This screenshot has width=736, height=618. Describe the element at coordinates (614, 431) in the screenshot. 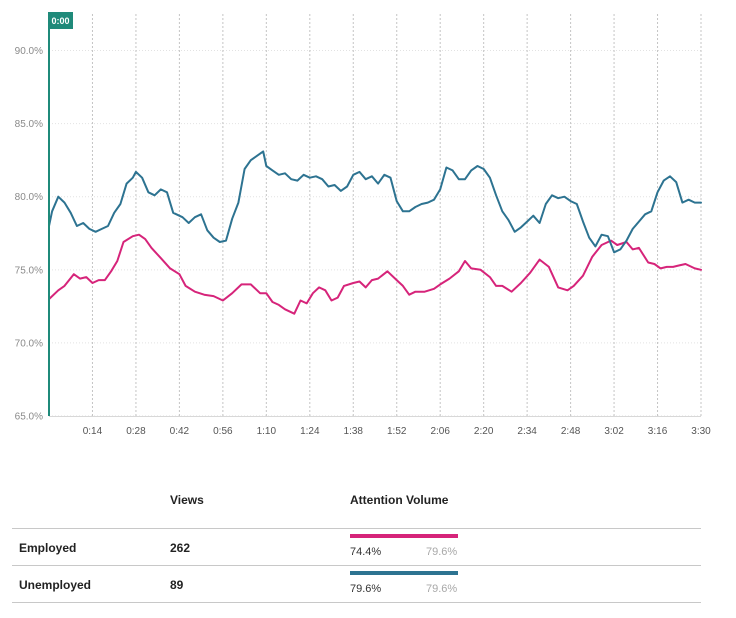

I see `x-tick-label: 3:02` at that location.